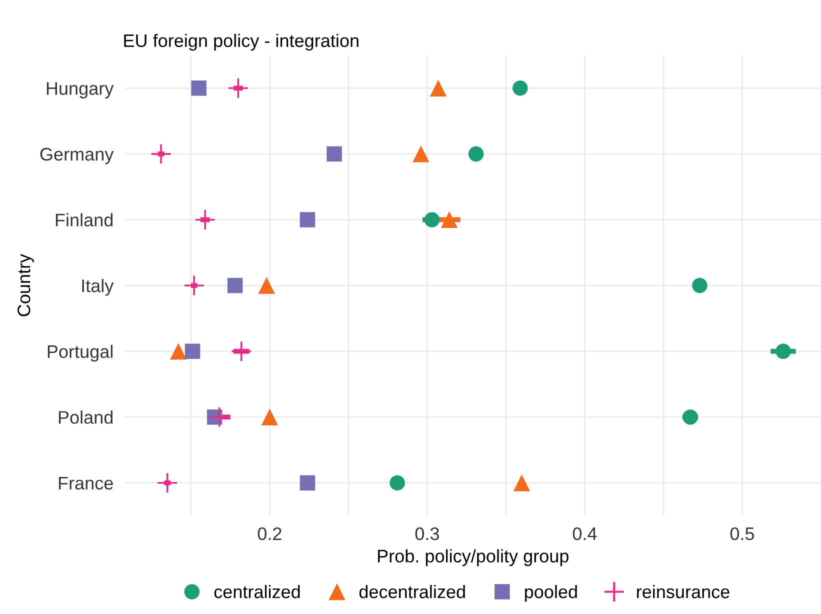  What do you see at coordinates (551, 593) in the screenshot?
I see `legend-label: pooled` at bounding box center [551, 593].